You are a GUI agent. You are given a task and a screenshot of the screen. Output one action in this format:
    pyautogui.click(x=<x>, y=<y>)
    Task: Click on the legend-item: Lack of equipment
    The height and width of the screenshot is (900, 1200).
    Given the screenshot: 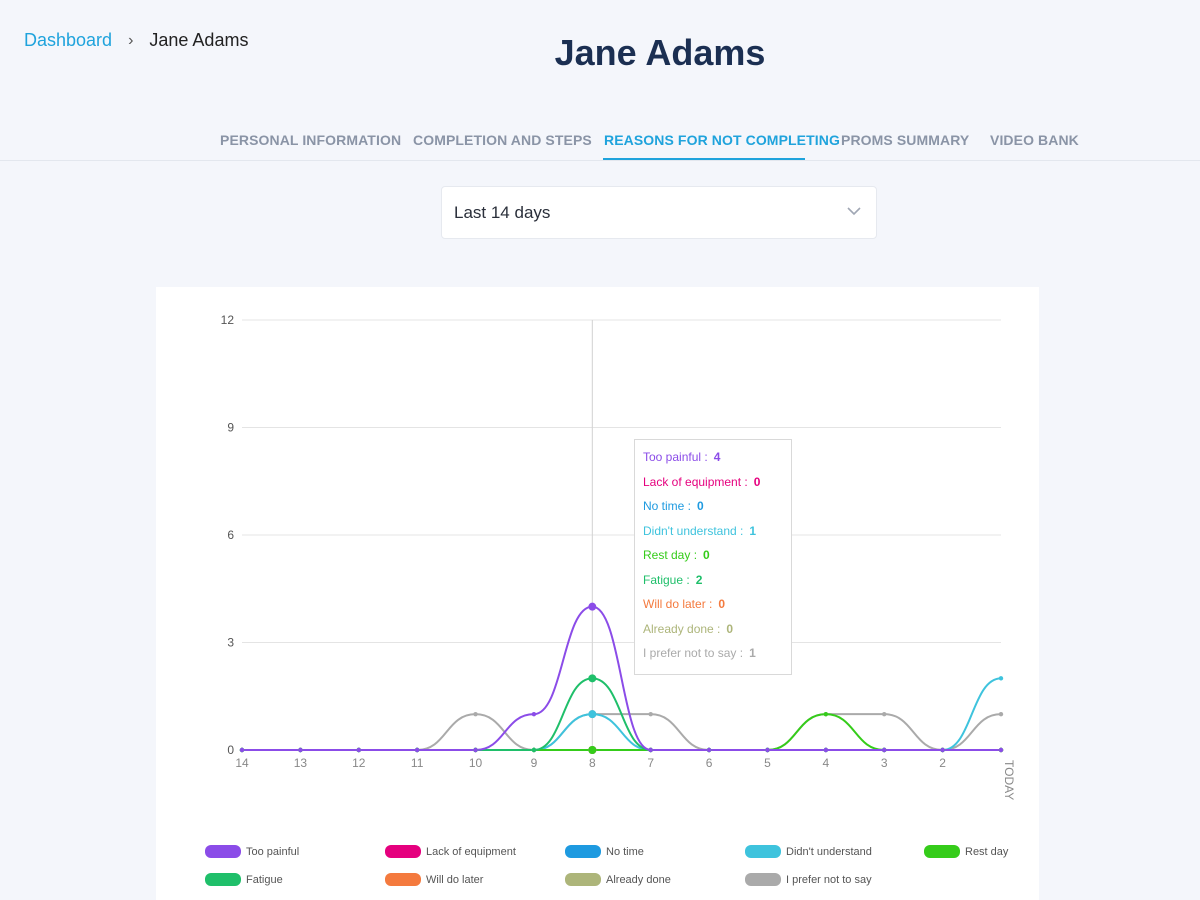 What is the action you would take?
    pyautogui.click(x=450, y=851)
    